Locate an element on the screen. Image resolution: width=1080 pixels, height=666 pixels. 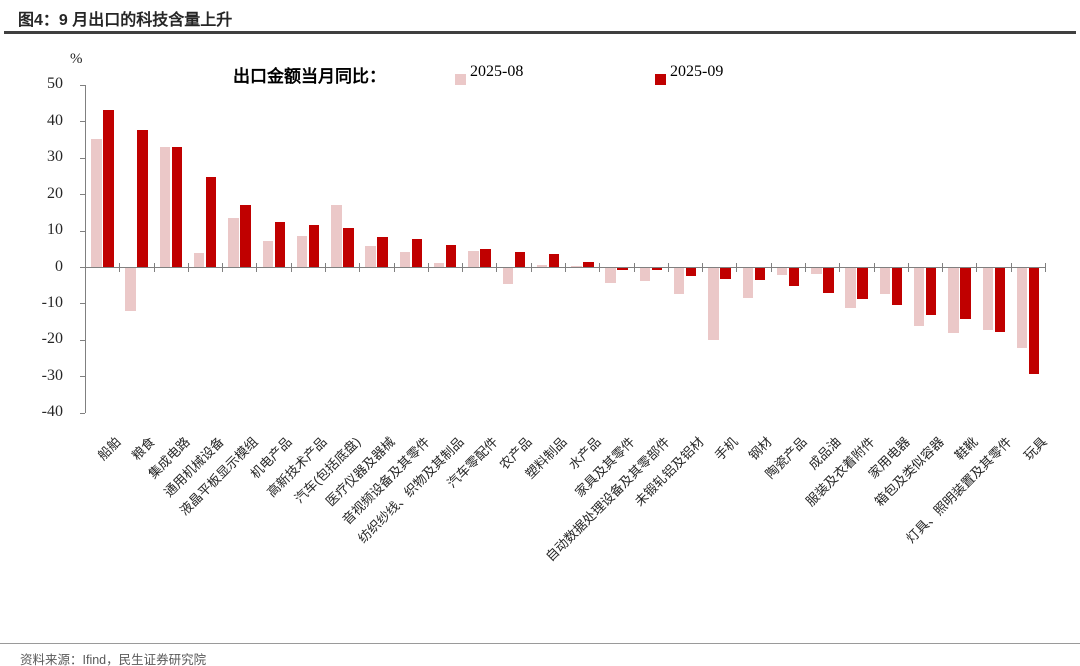
bar-2025-08-汽车零配件 is located at coordinates (473, 258).